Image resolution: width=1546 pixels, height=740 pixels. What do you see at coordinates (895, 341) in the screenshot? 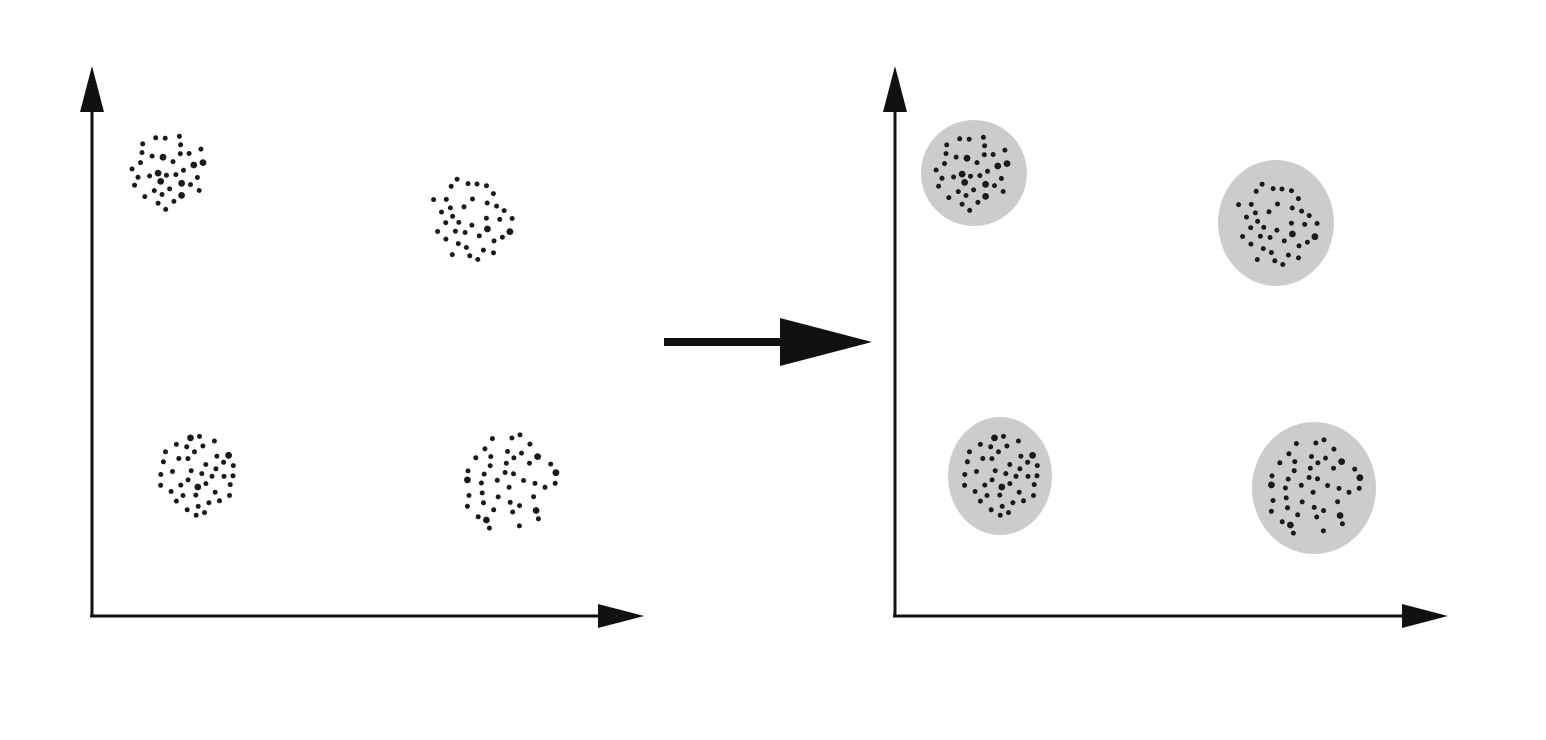
I see `y-axis` at bounding box center [895, 341].